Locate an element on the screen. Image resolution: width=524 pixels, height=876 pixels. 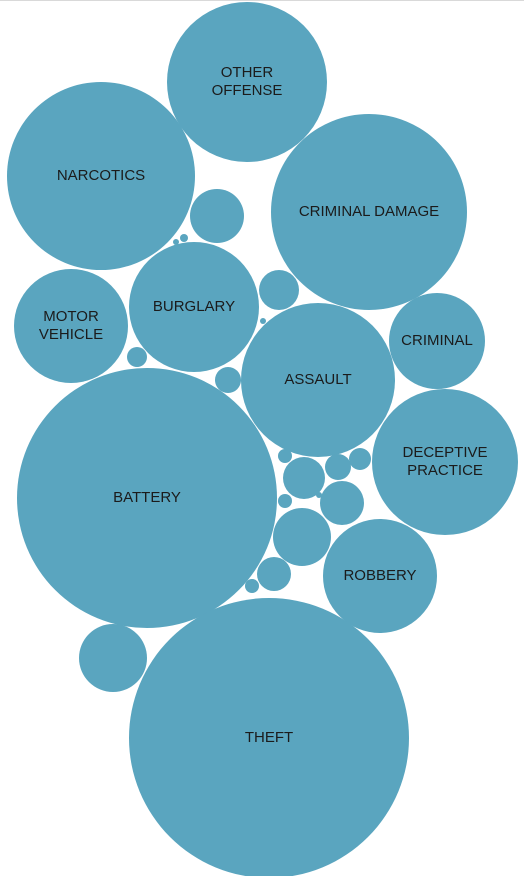
bubble-burglary: BURGLARY is located at coordinates (194, 307).